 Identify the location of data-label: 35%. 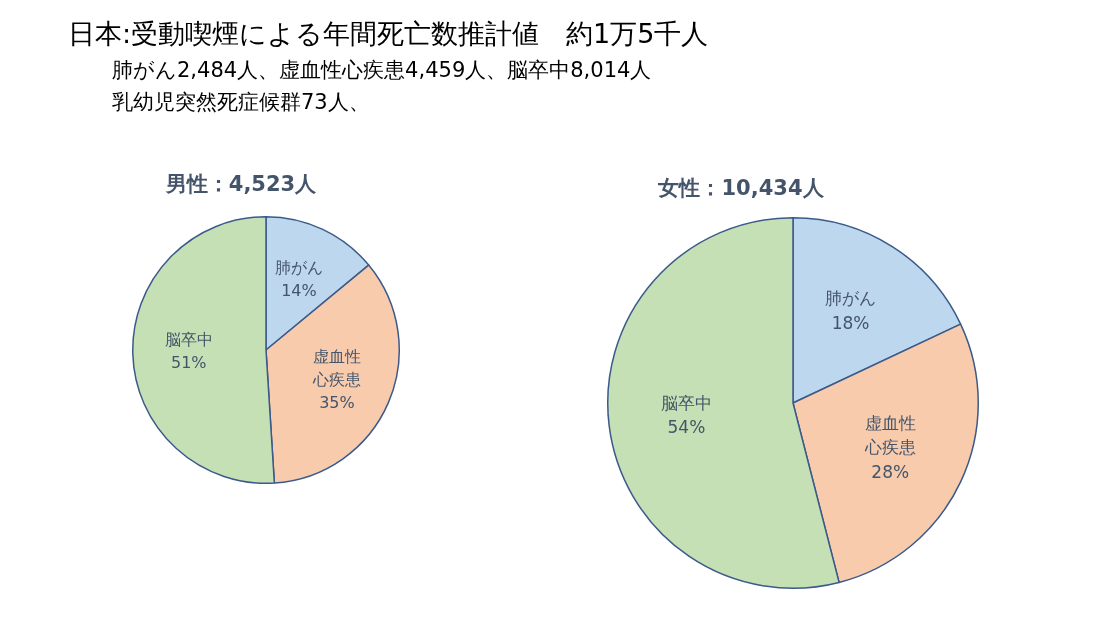
(337, 403).